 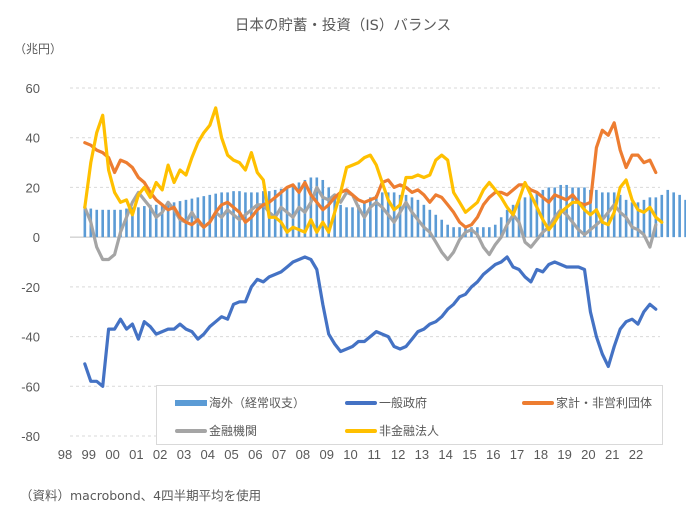 I want to click on y-tick-label: -80, so click(x=30, y=436).